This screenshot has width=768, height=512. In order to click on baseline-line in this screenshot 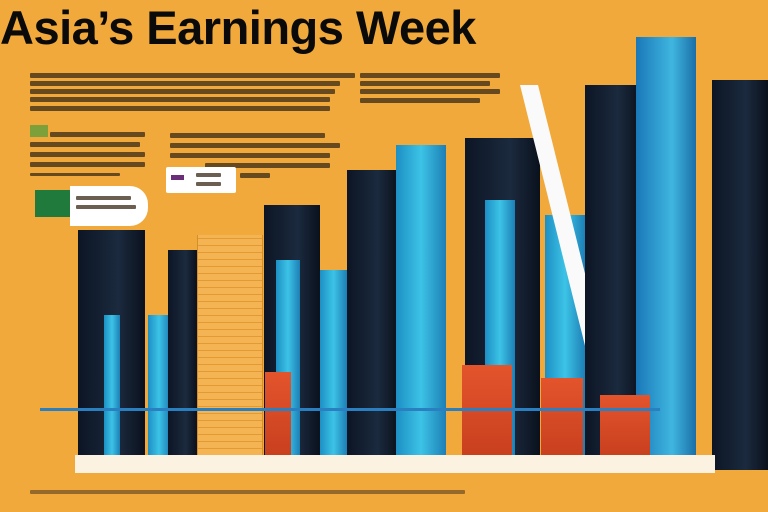, I will do `click(350, 409)`.